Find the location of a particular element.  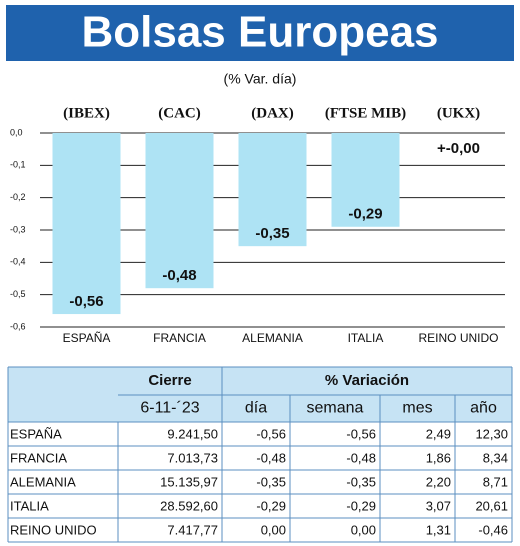

index-label: (IBEX) is located at coordinates (86, 113).